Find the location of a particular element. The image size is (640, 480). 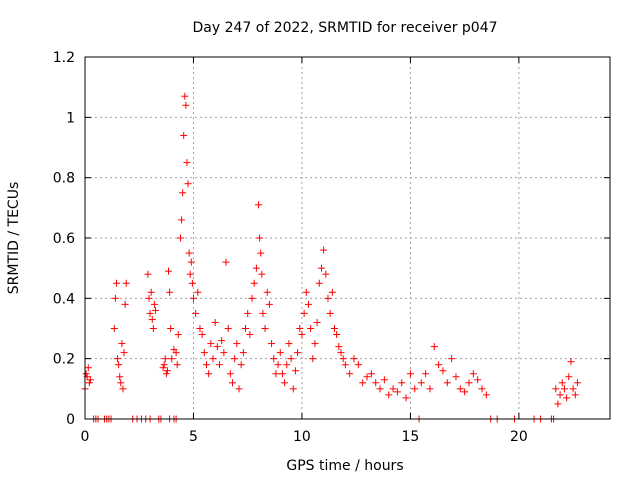

y-tick-label: 0 is located at coordinates (70, 420).